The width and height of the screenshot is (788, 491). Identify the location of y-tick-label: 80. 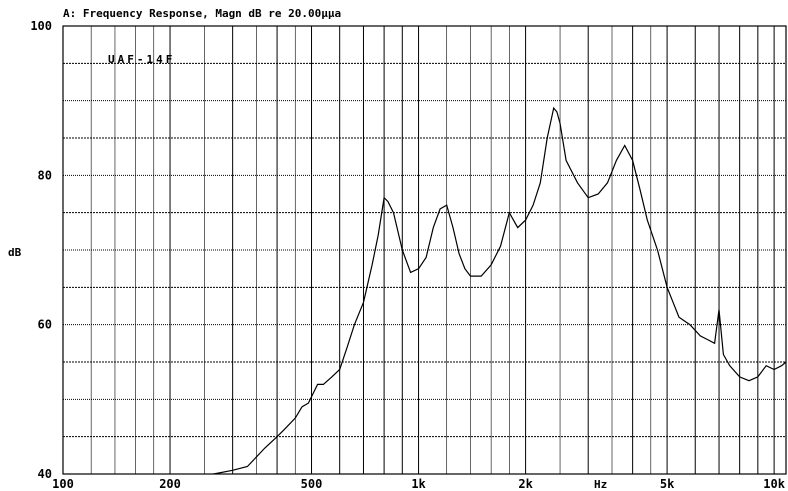
(45, 175).